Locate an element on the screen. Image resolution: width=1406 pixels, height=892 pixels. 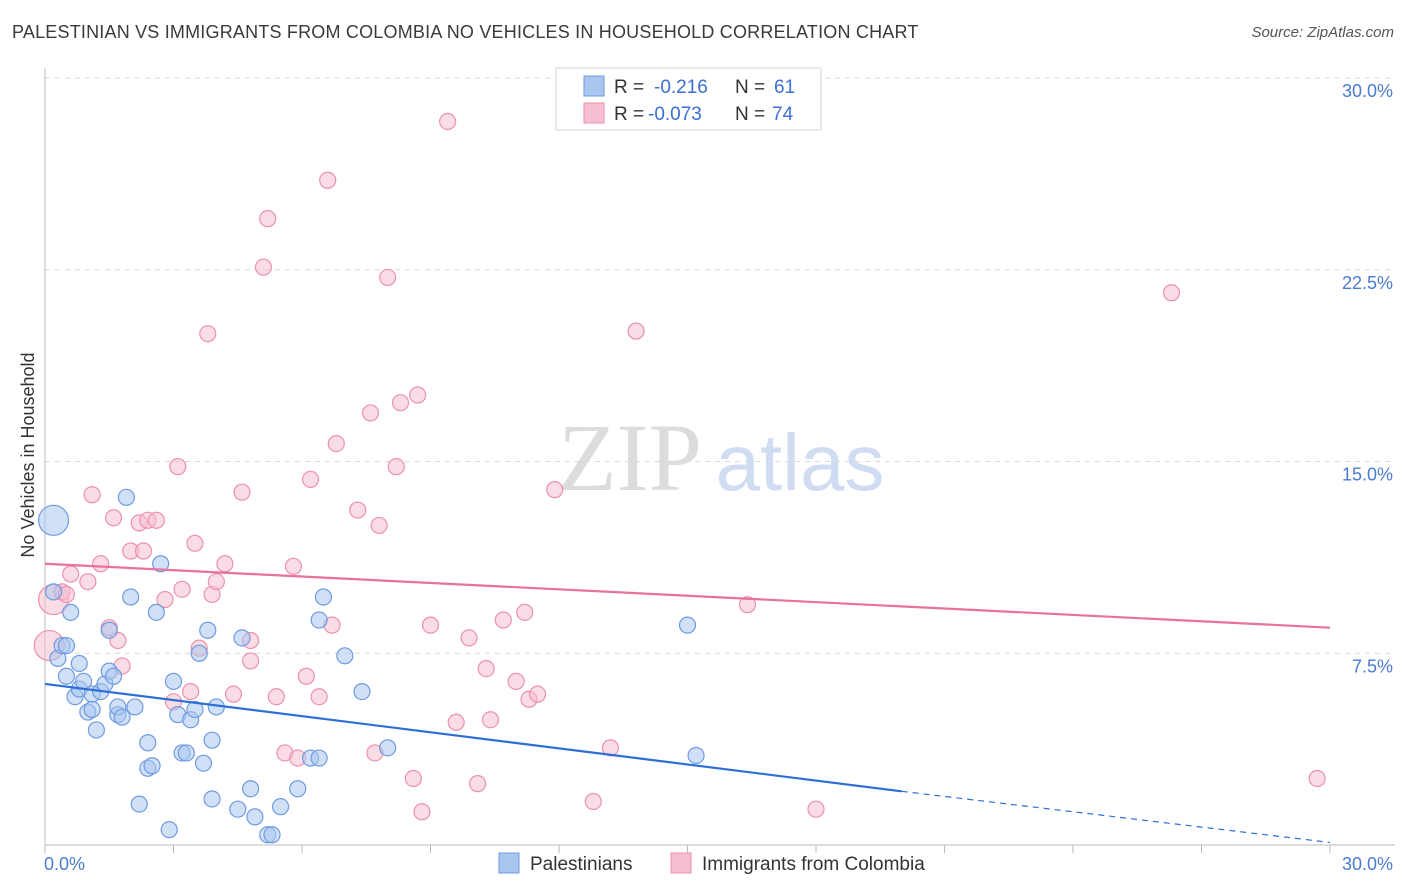
y-axis-title: No Vehicles in Household is located at coordinates (28, 454).